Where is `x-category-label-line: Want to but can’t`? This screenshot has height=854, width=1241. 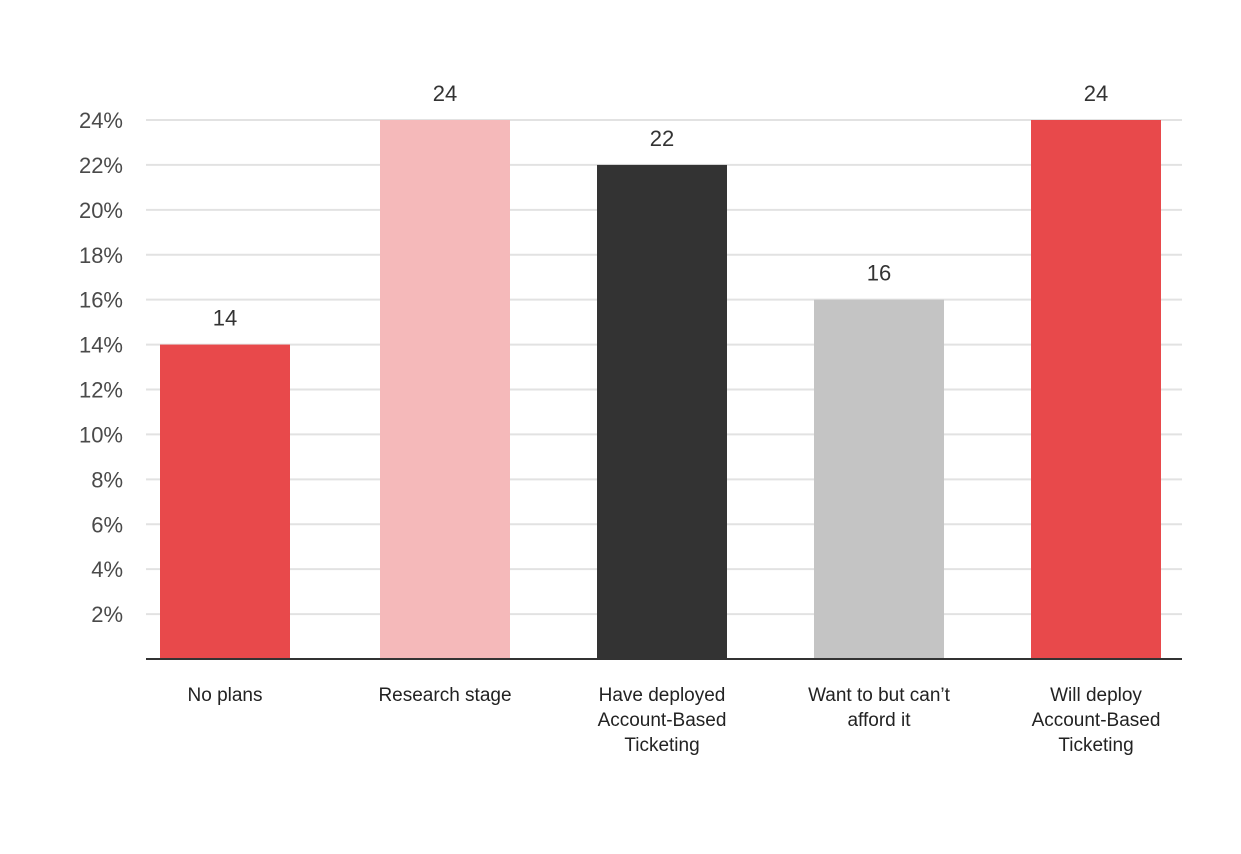 x-category-label-line: Want to but can’t is located at coordinates (879, 695).